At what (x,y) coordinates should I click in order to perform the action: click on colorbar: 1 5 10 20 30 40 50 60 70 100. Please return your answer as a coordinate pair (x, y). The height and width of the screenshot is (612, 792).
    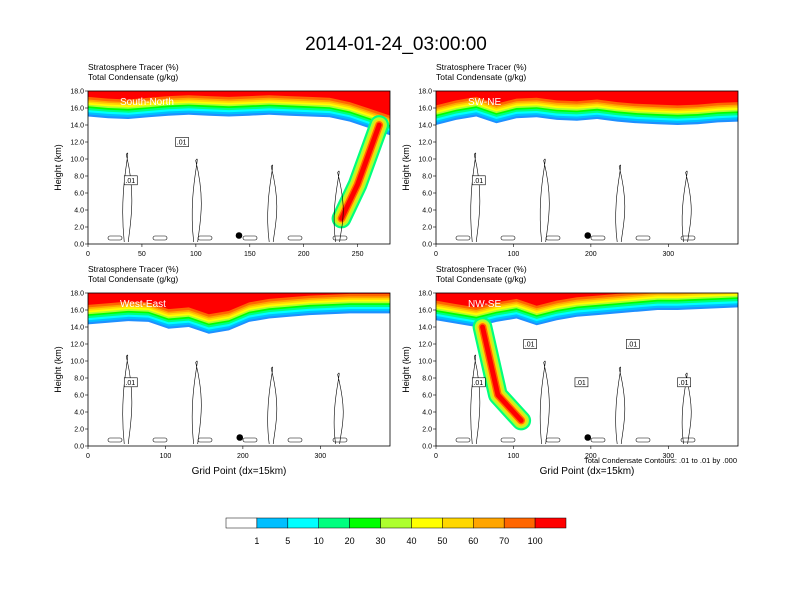
    Looking at the image, I should click on (396, 531).